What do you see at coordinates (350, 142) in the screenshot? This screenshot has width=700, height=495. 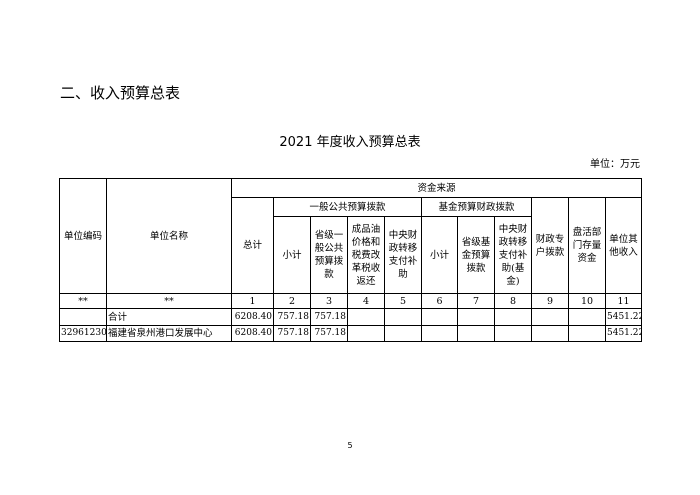 I see `table-title: 2021 年度收入预算总表` at bounding box center [350, 142].